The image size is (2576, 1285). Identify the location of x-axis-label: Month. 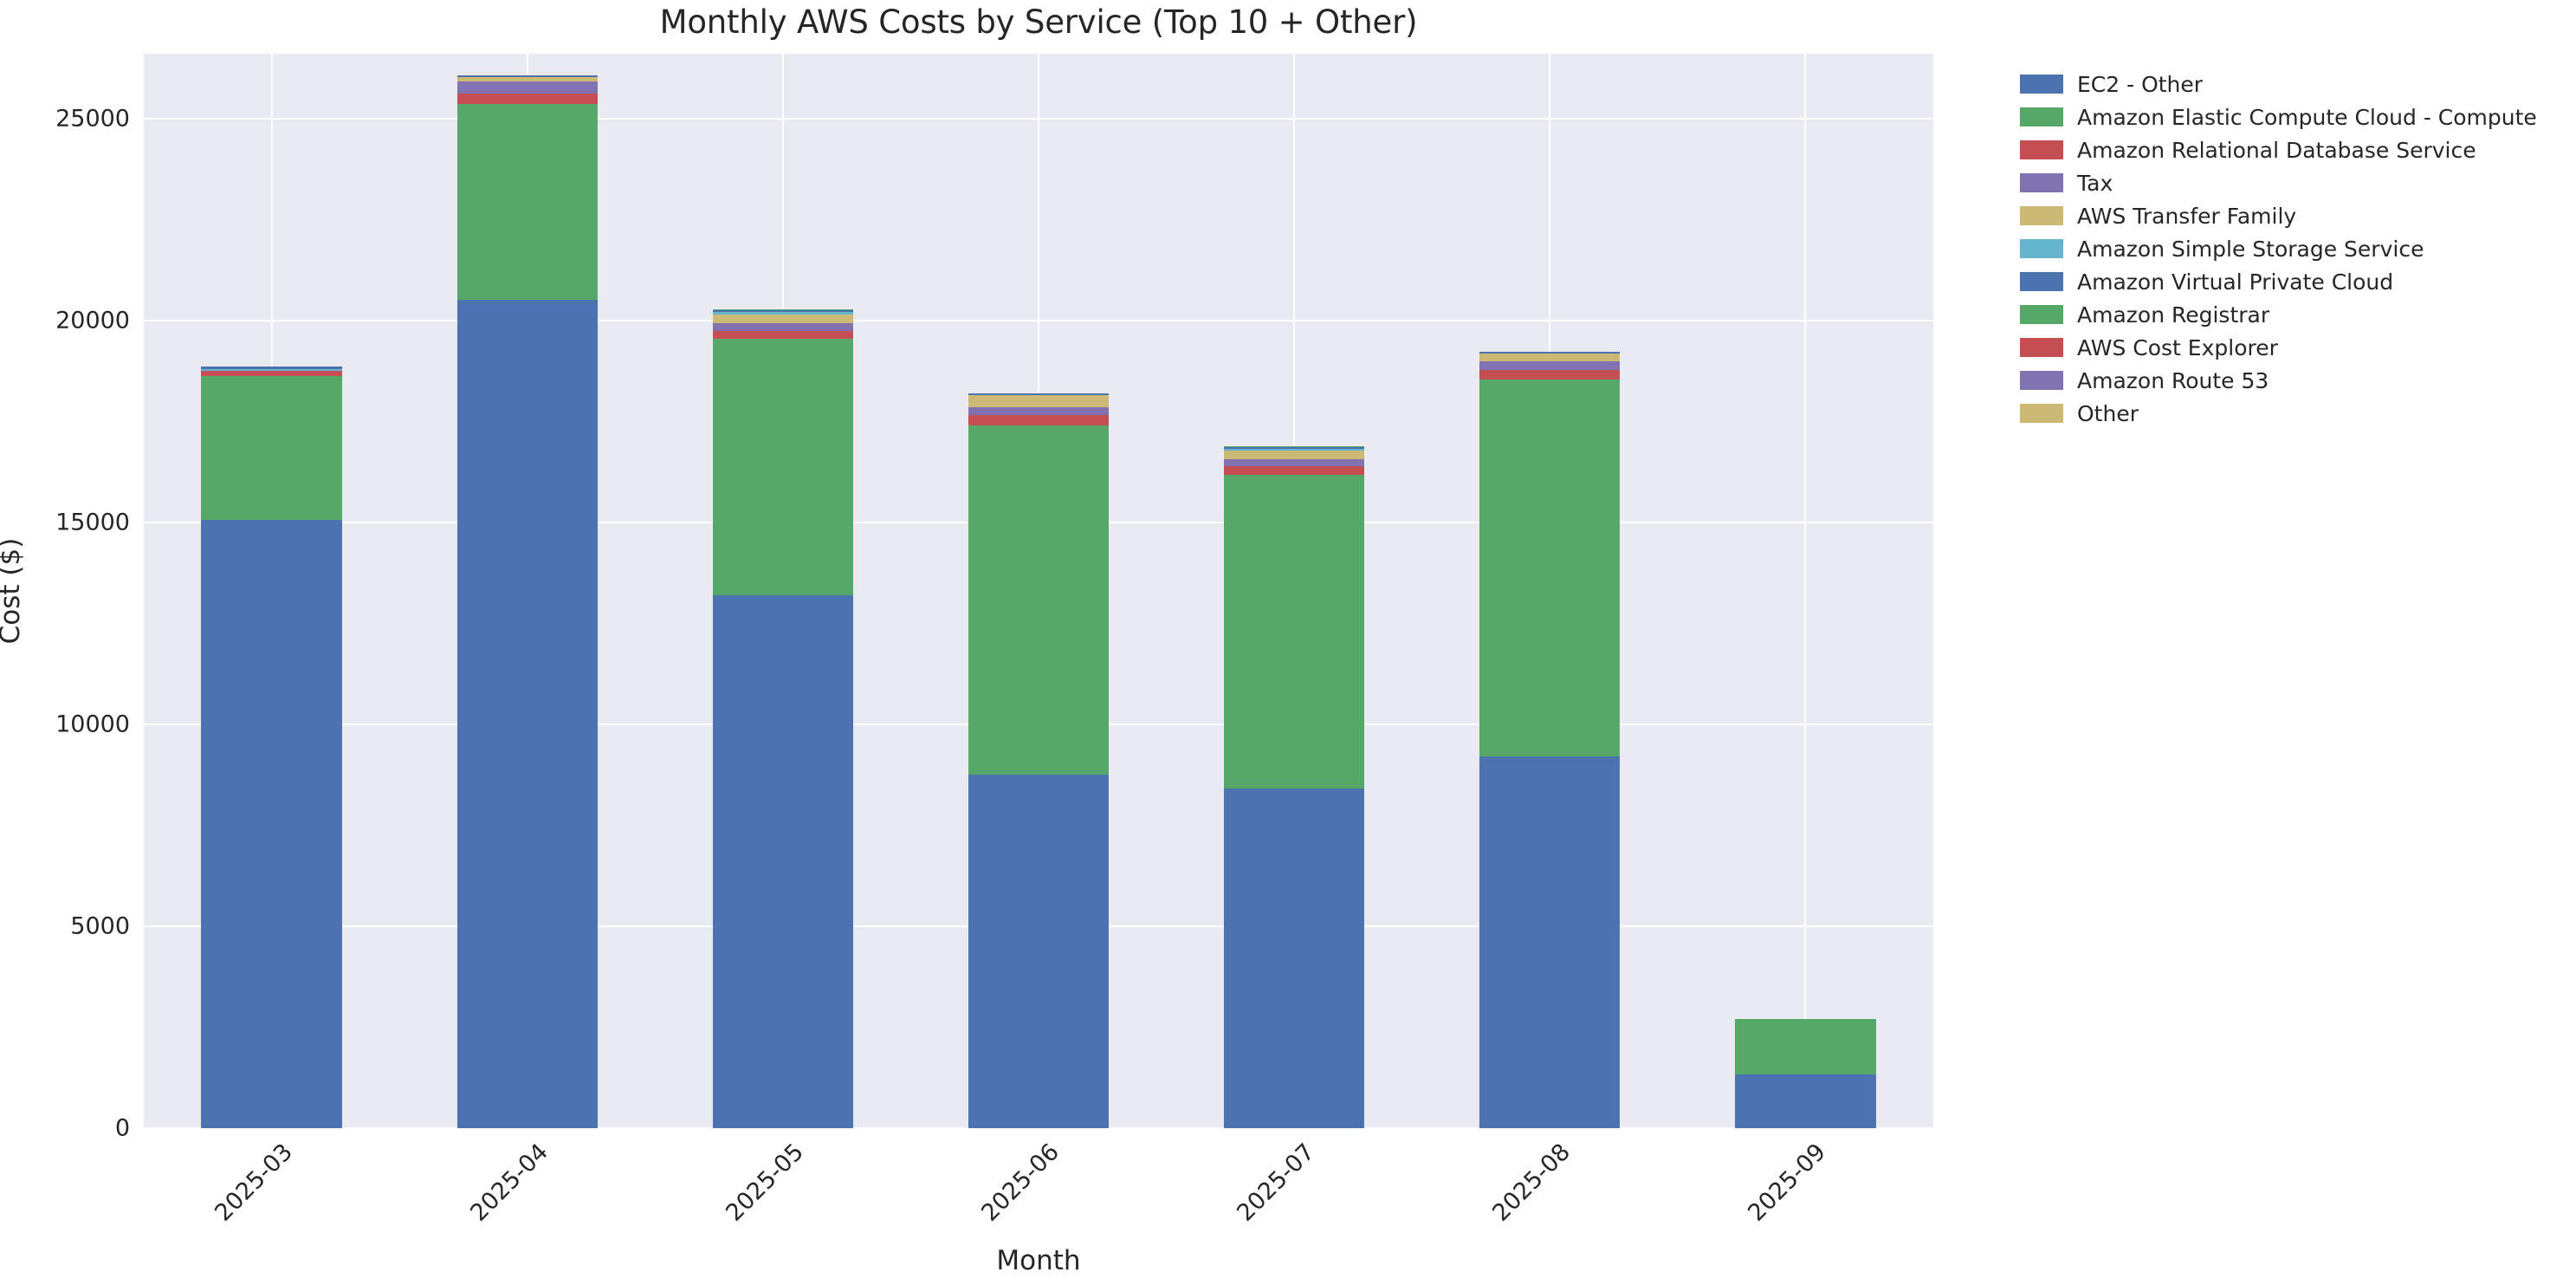
(1038, 1260).